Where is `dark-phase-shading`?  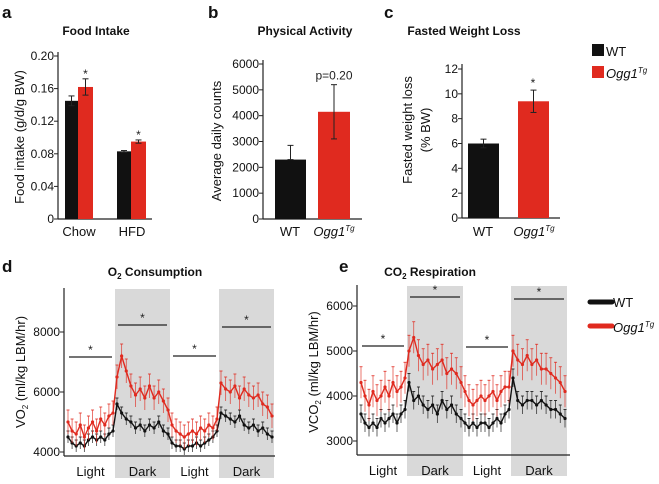
dark-phase-shading is located at coordinates (246, 383).